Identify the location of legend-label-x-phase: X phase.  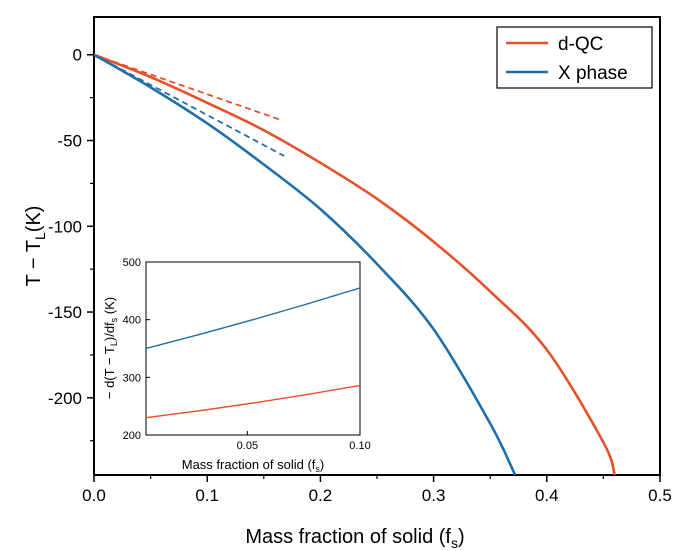
(593, 73).